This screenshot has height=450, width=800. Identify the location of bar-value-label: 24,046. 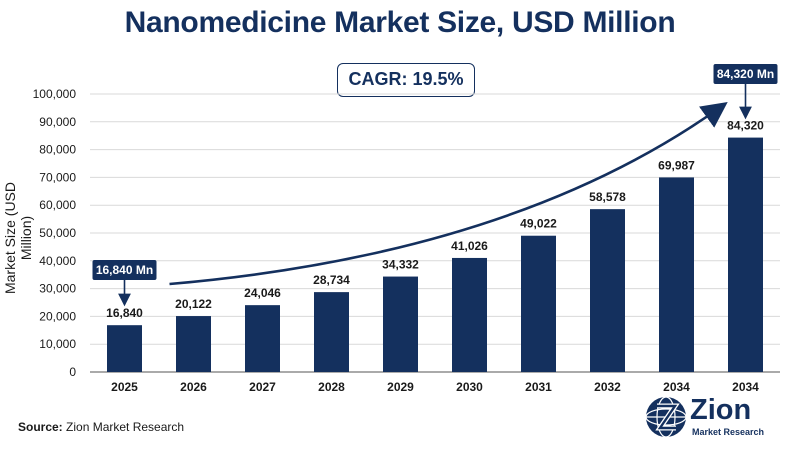
(262, 293).